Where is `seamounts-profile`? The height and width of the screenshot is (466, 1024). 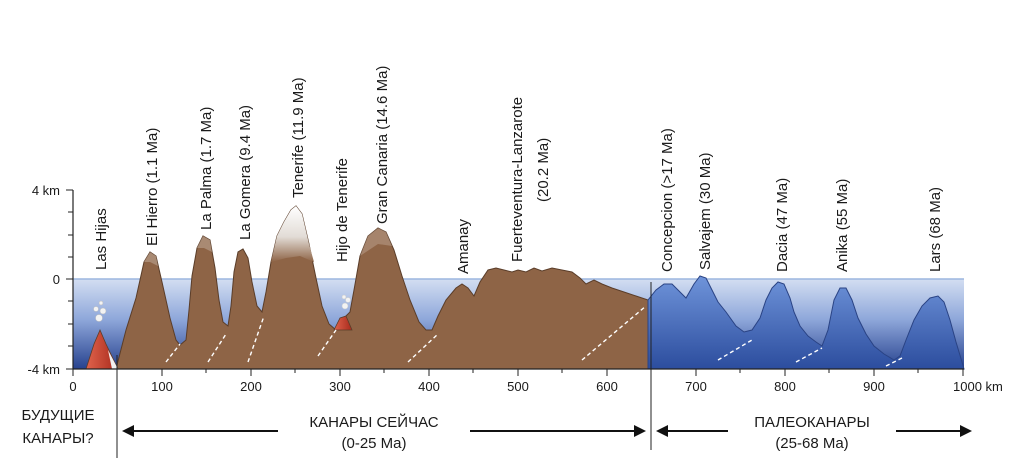
seamounts-profile is located at coordinates (806, 322).